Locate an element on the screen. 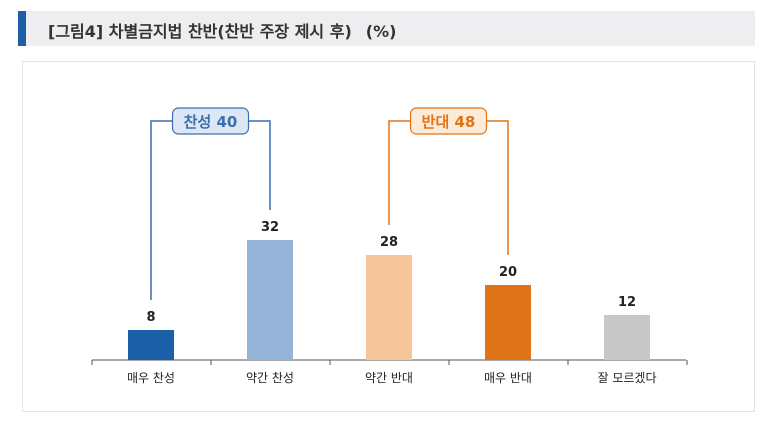 The width and height of the screenshot is (770, 429). bar-somewhat-disagree is located at coordinates (389, 307).